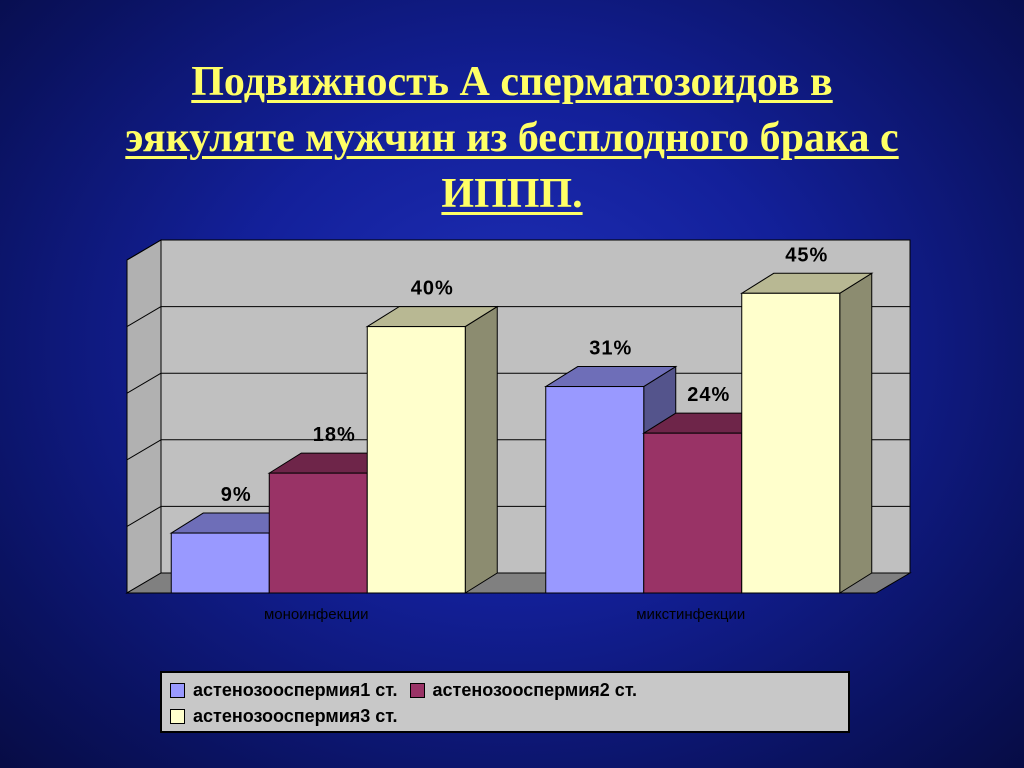 The height and width of the screenshot is (768, 1024). I want to click on legend-label-series-3: астенозооспермия3 ст., so click(295, 716).